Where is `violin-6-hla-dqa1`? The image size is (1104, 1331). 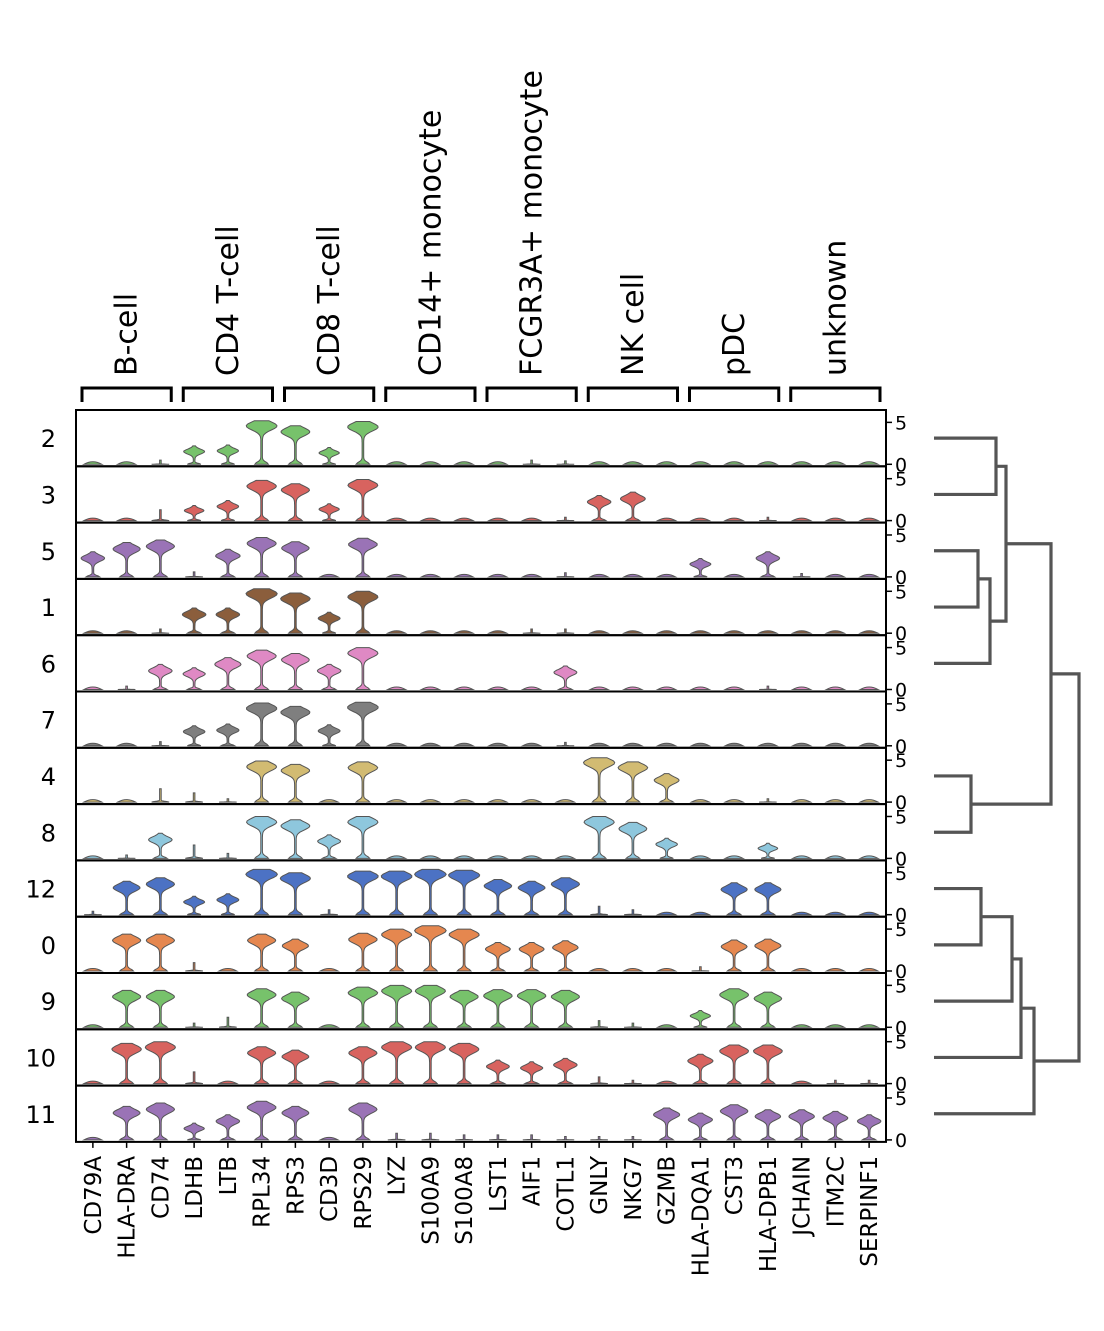
violin-6-hla-dqa1 is located at coordinates (700, 688).